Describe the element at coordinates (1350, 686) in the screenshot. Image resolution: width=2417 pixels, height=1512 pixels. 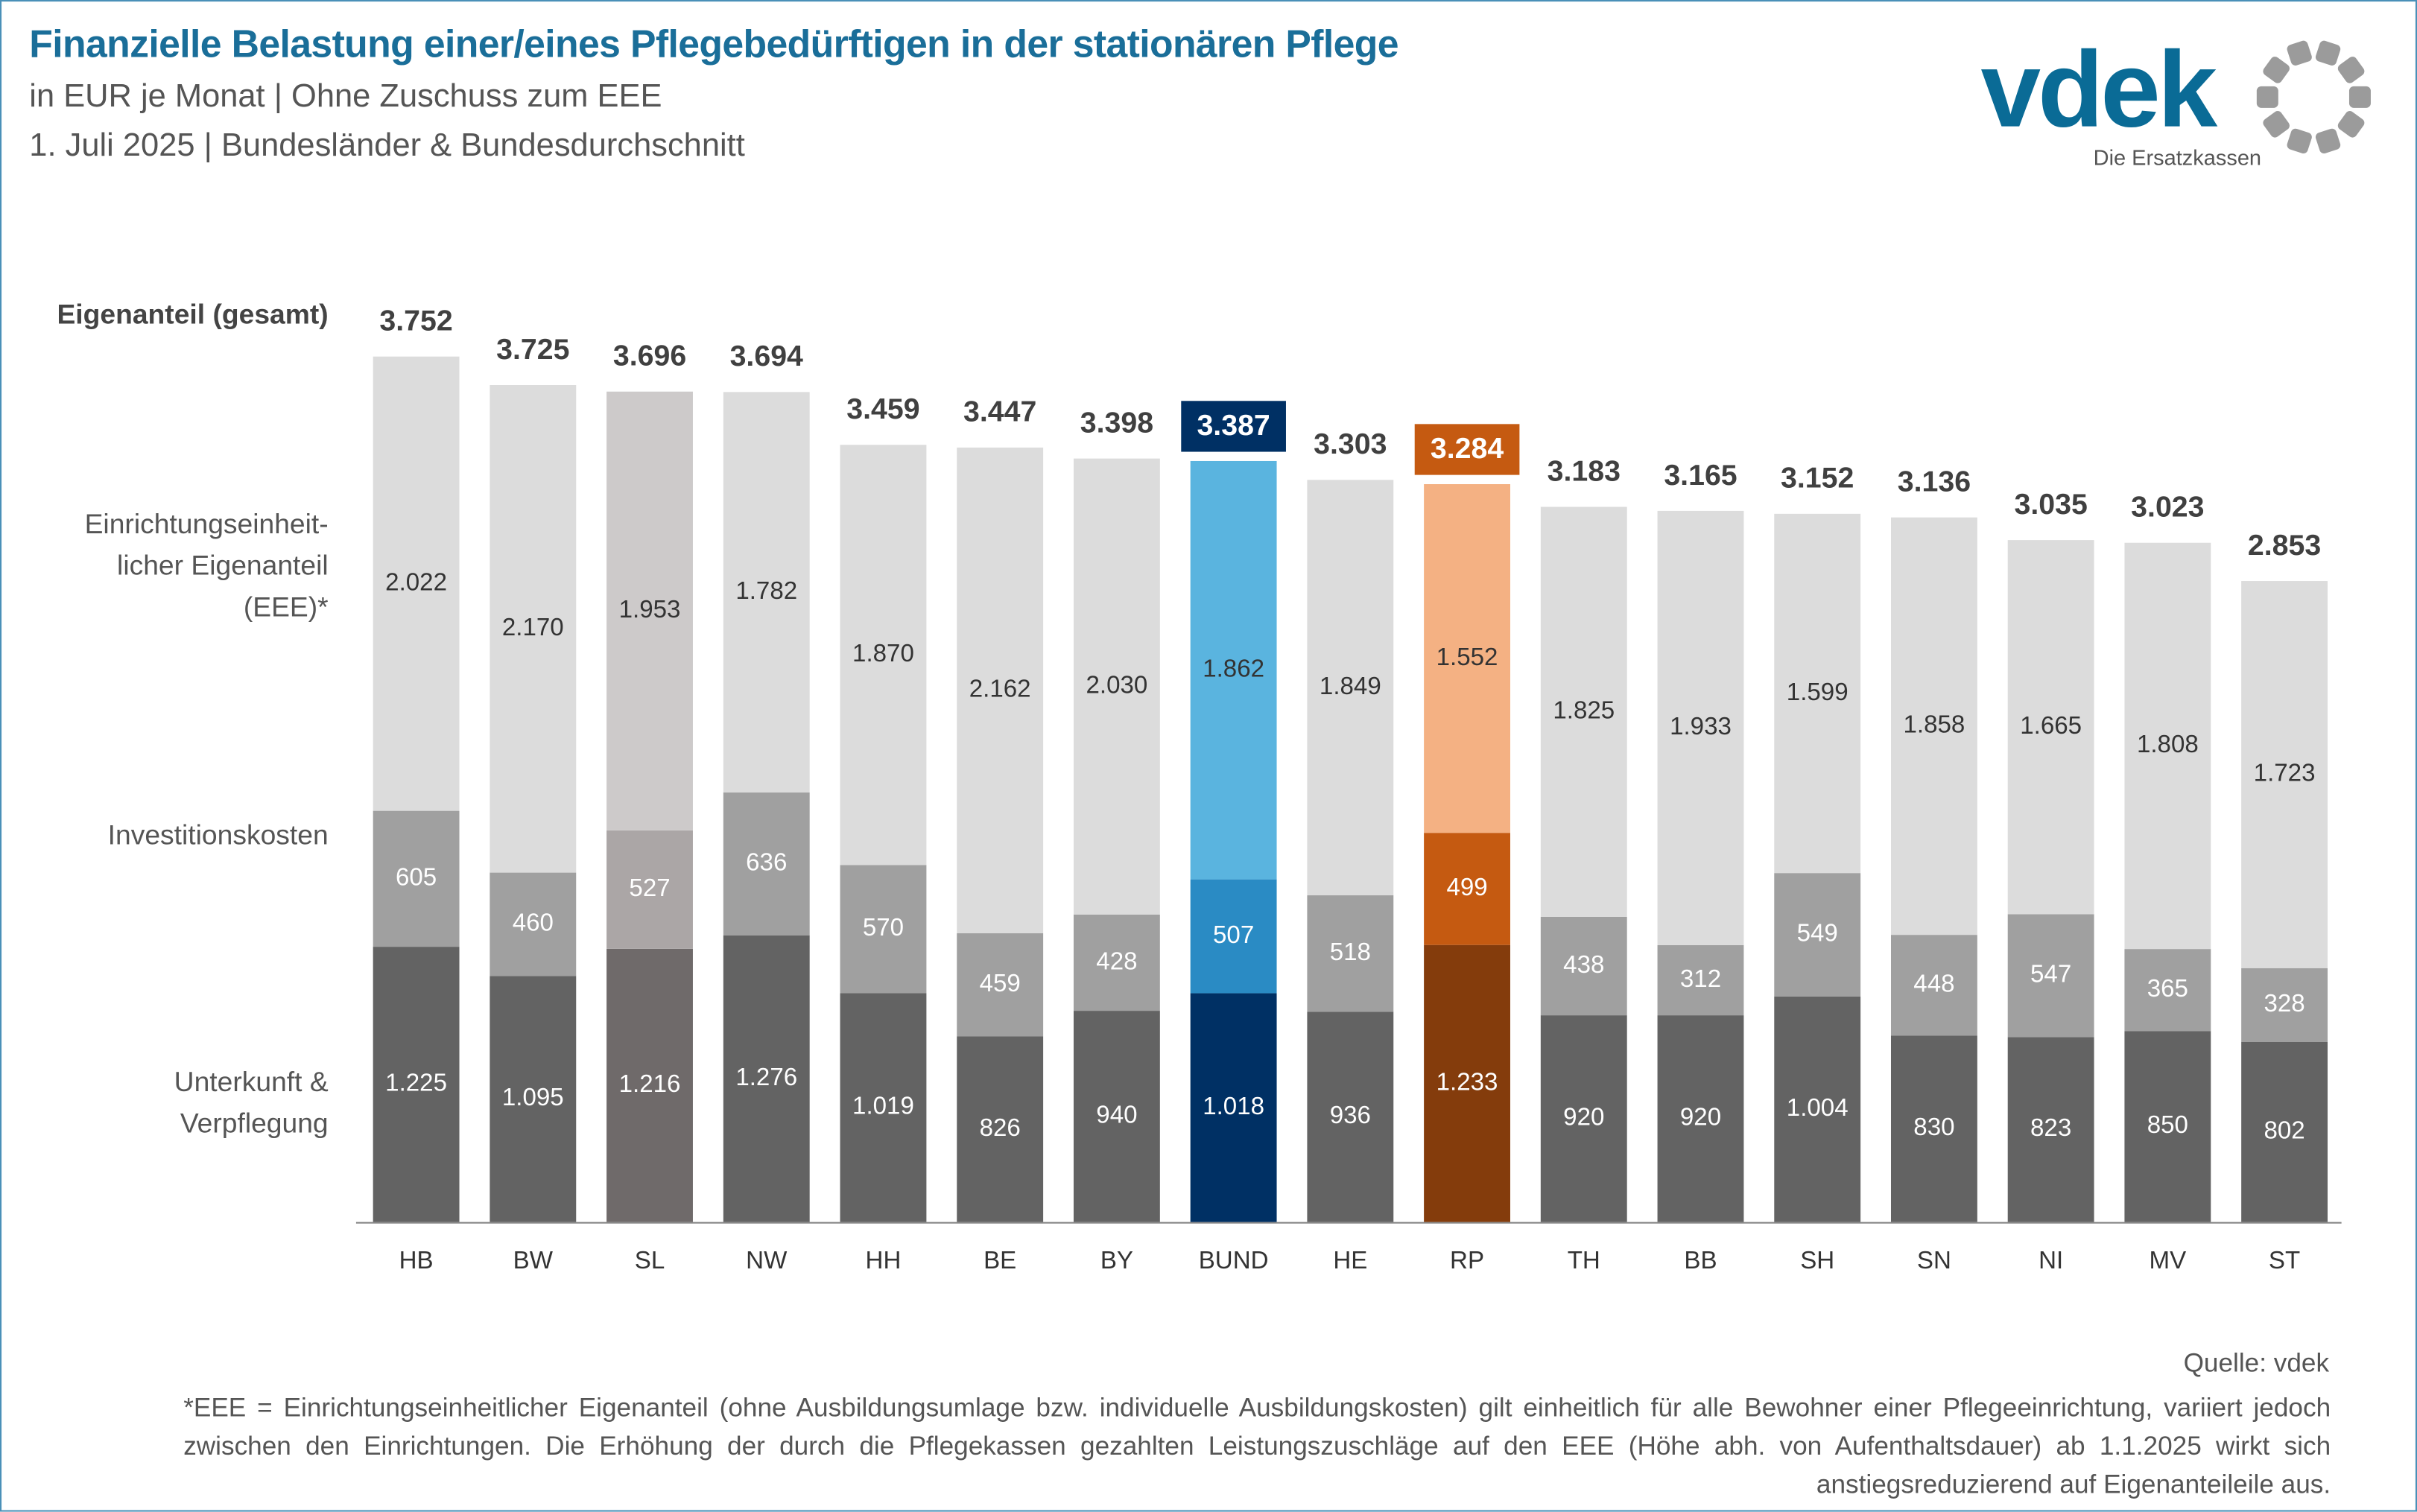
I see `value-label: 1.849` at that location.